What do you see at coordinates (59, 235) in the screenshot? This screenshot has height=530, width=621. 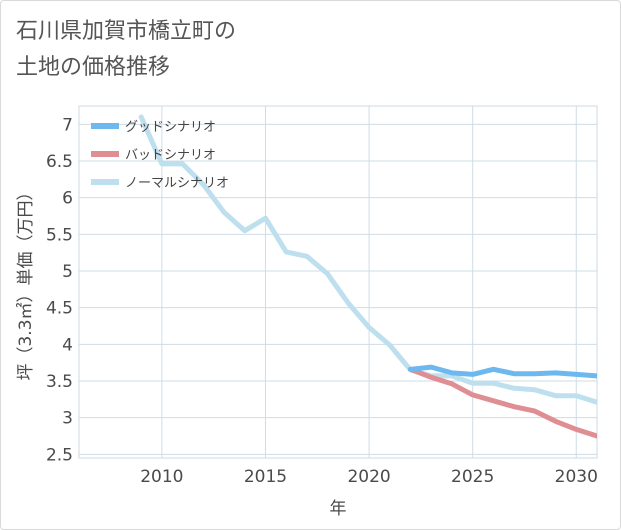 I see `y-tick-label: 5.5` at bounding box center [59, 235].